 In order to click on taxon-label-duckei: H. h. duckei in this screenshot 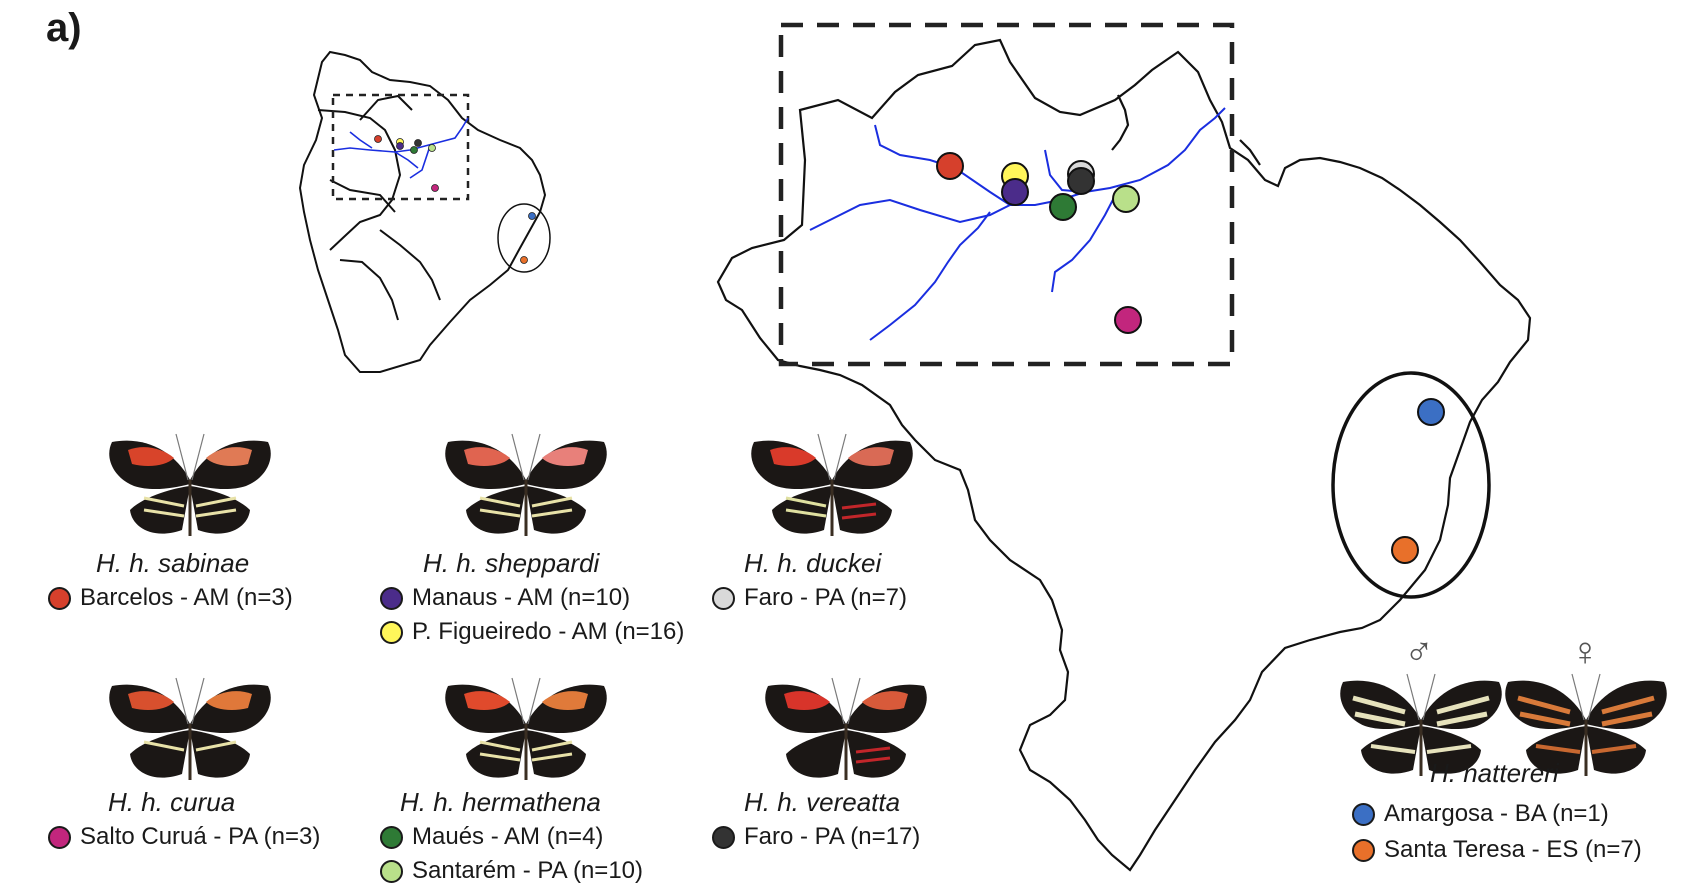, I will do `click(813, 563)`.